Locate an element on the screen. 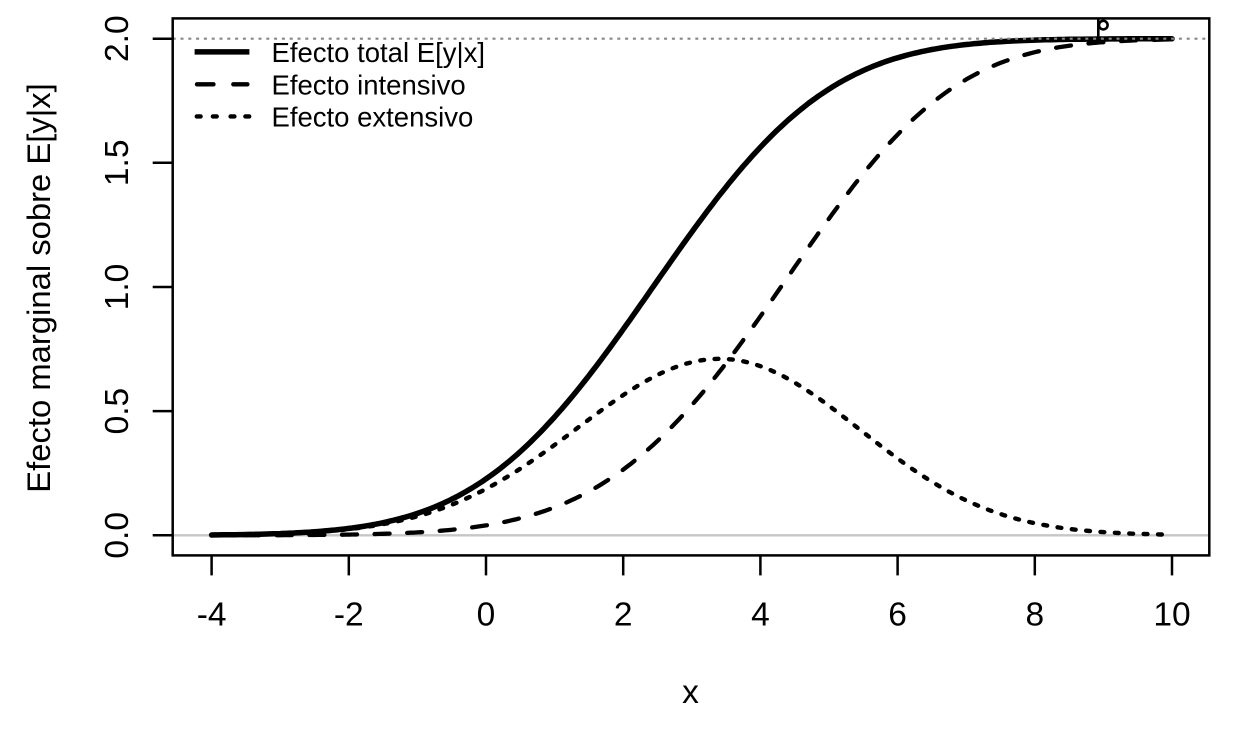  svg-text: -2 is located at coordinates (349, 614).